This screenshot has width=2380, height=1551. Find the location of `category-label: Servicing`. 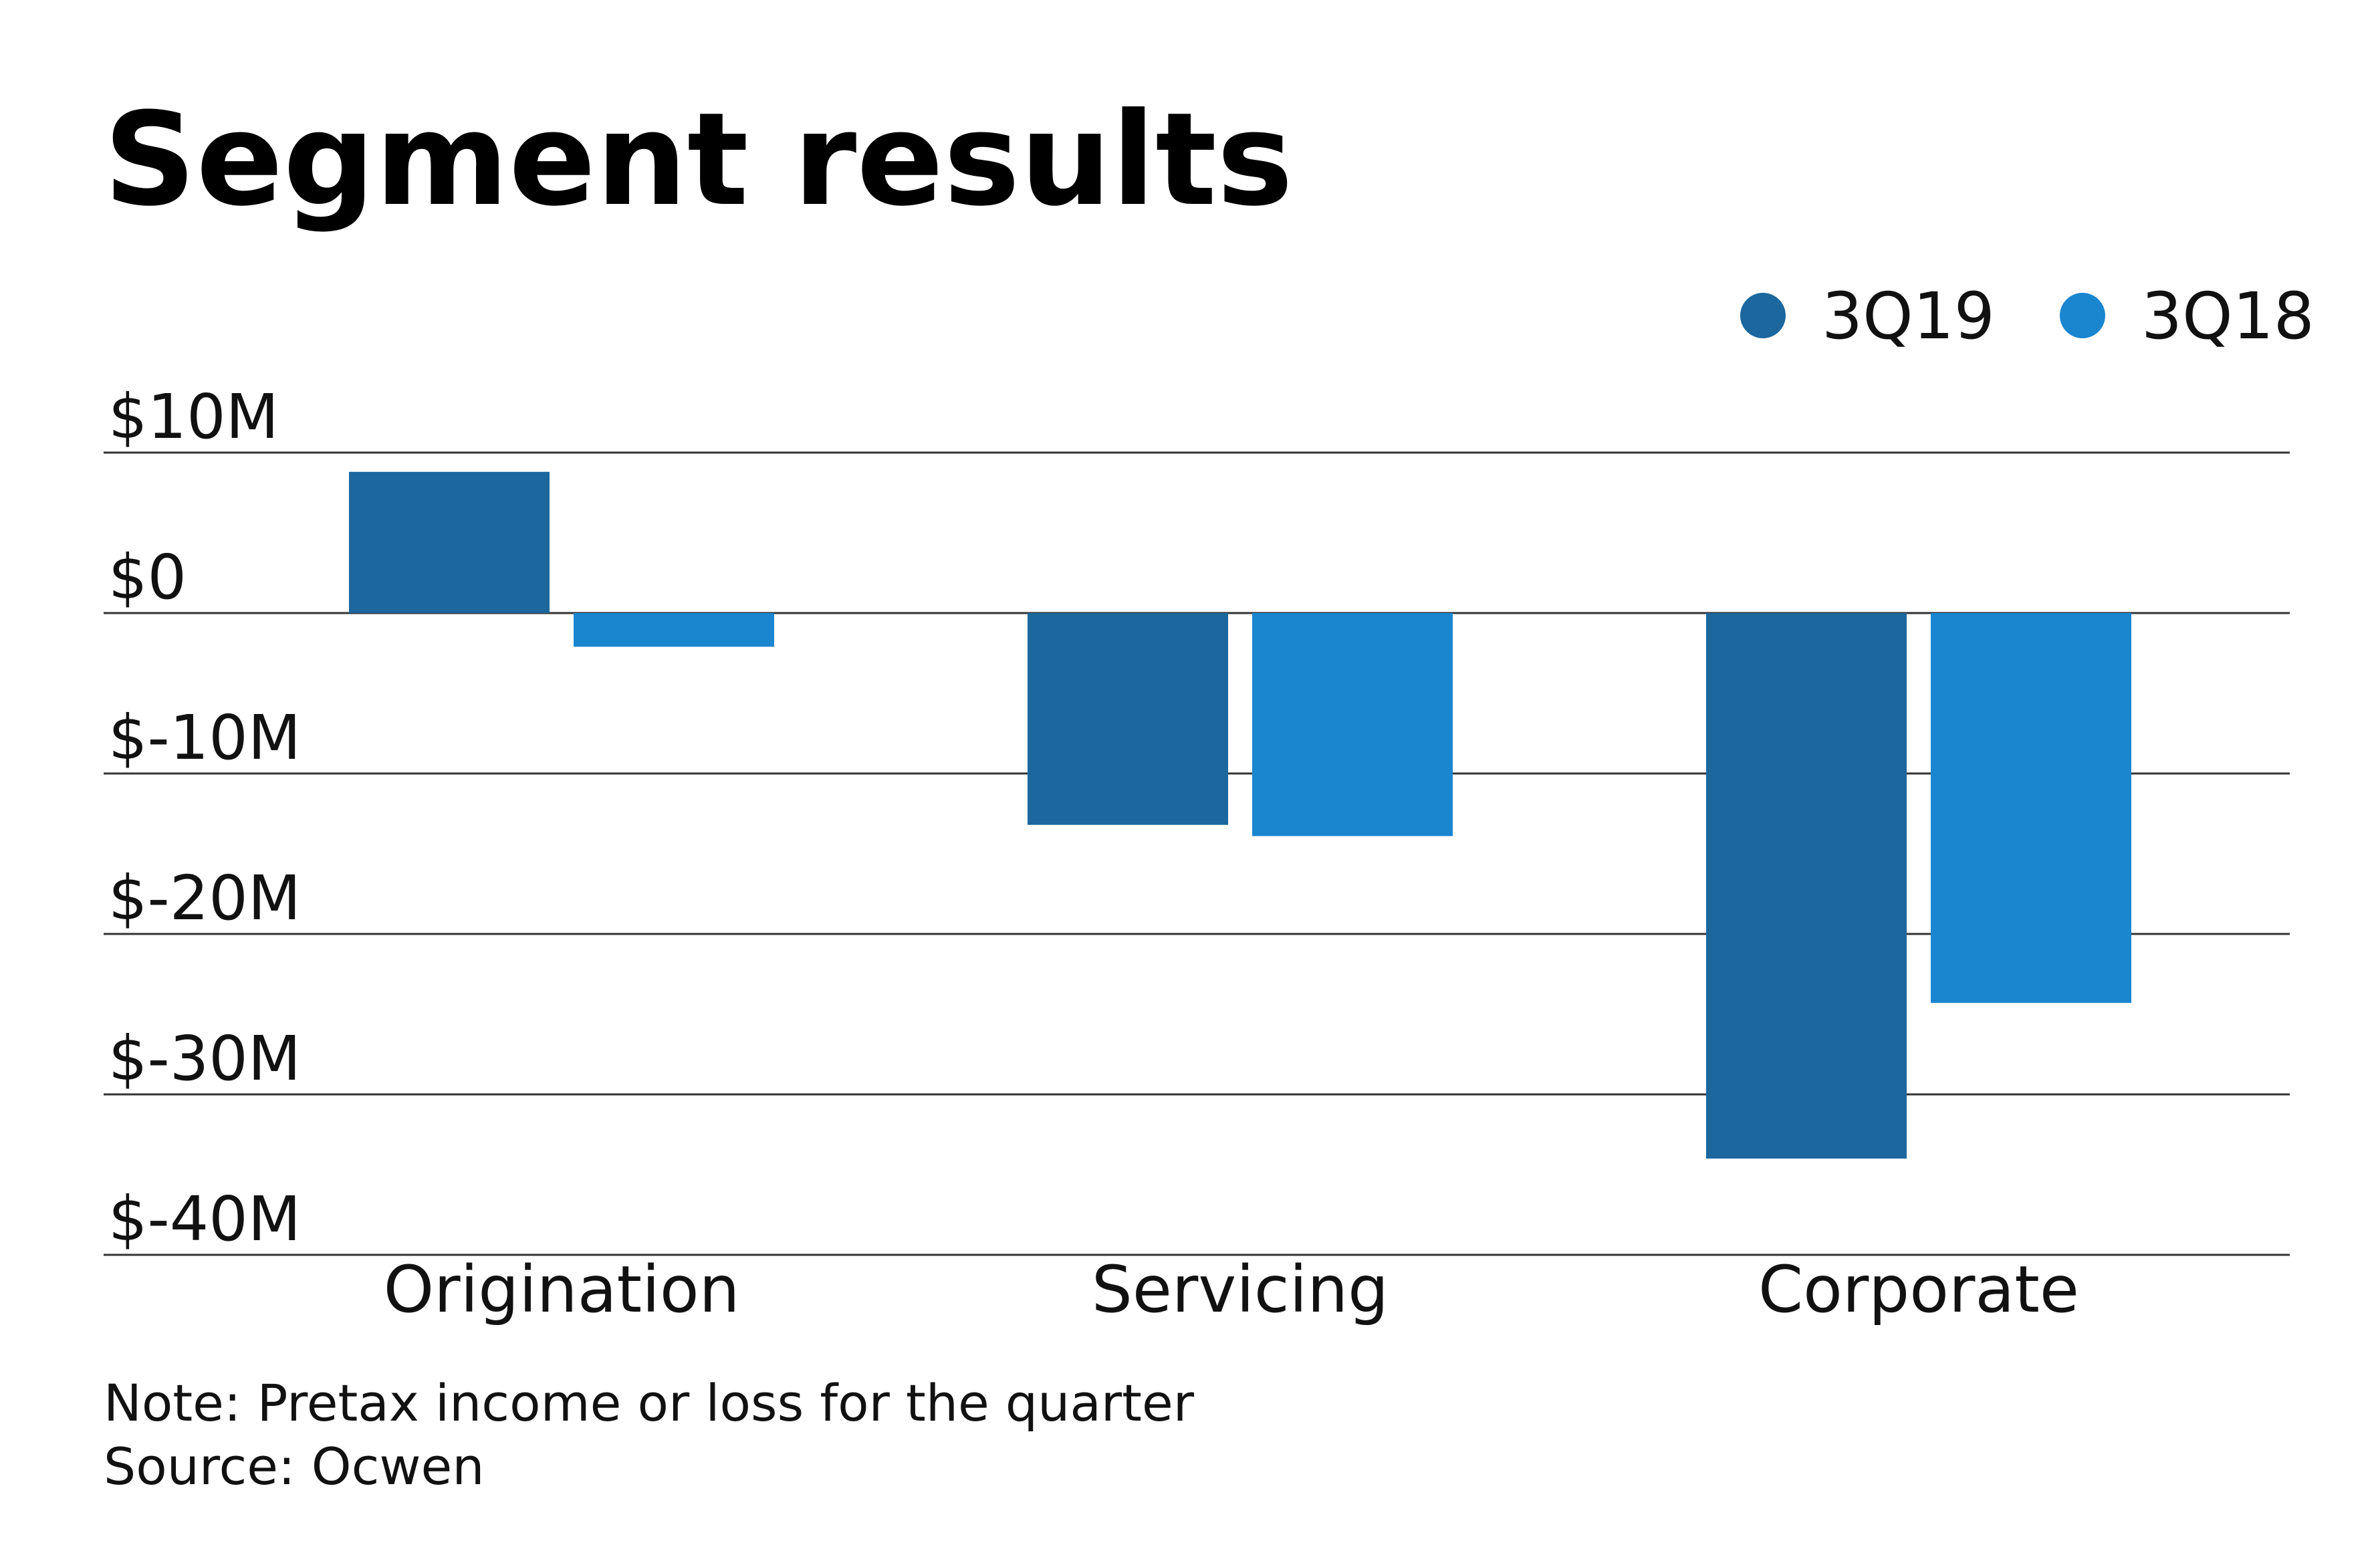

category-label: Servicing is located at coordinates (1240, 1289).